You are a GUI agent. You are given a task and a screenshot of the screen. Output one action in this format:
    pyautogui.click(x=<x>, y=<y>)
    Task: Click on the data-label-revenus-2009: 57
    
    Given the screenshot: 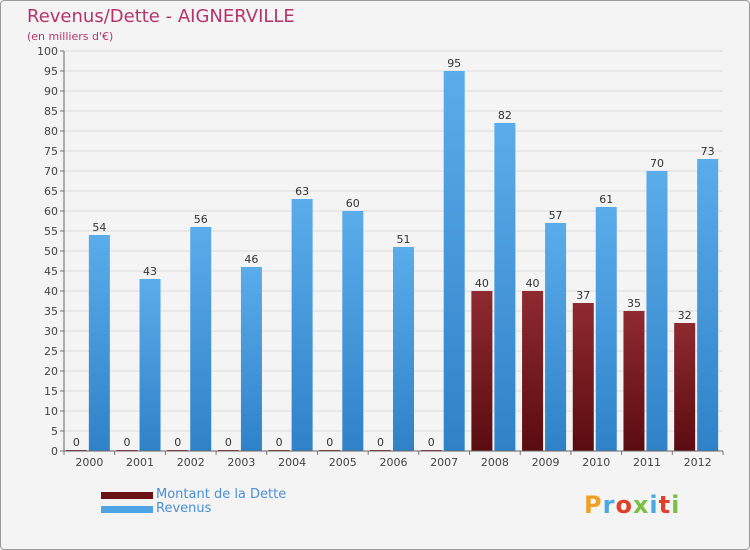 What is the action you would take?
    pyautogui.click(x=556, y=215)
    